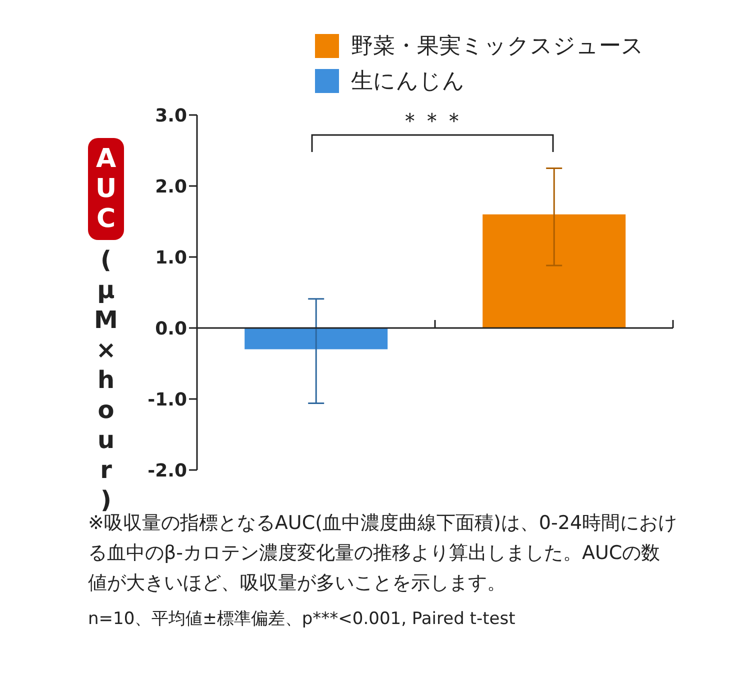 The width and height of the screenshot is (751, 684). I want to click on y-tick-label: 1.0, so click(171, 257).